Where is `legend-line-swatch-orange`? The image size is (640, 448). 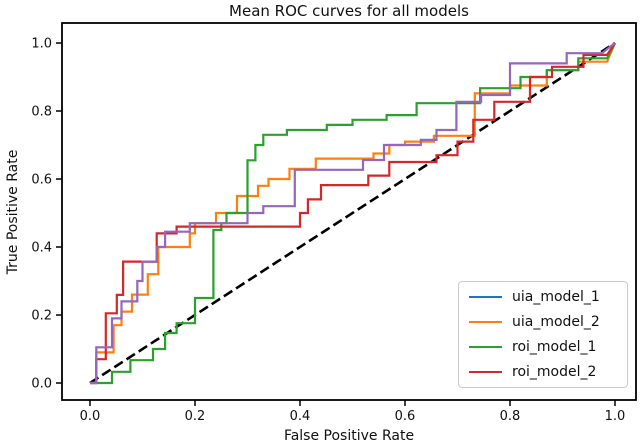
legend-line-swatch-orange is located at coordinates (485, 321).